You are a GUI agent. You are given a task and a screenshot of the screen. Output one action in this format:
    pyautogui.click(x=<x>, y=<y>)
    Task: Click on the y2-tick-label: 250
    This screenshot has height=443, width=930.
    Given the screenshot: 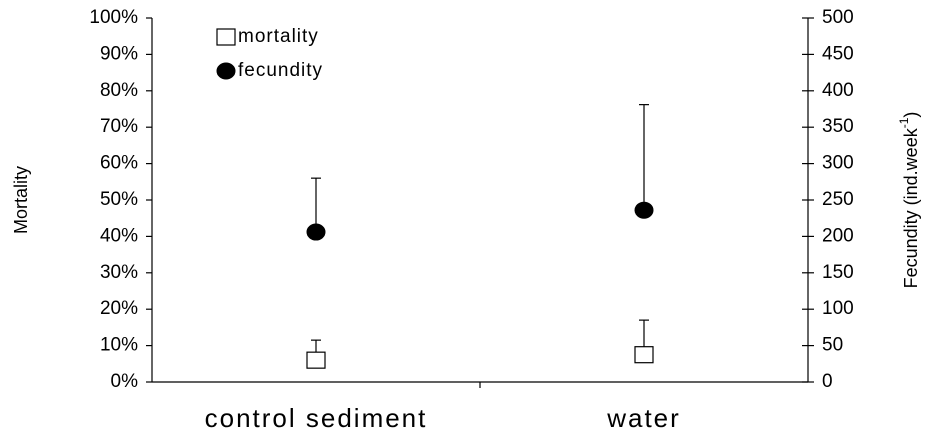 What is the action you would take?
    pyautogui.click(x=838, y=199)
    